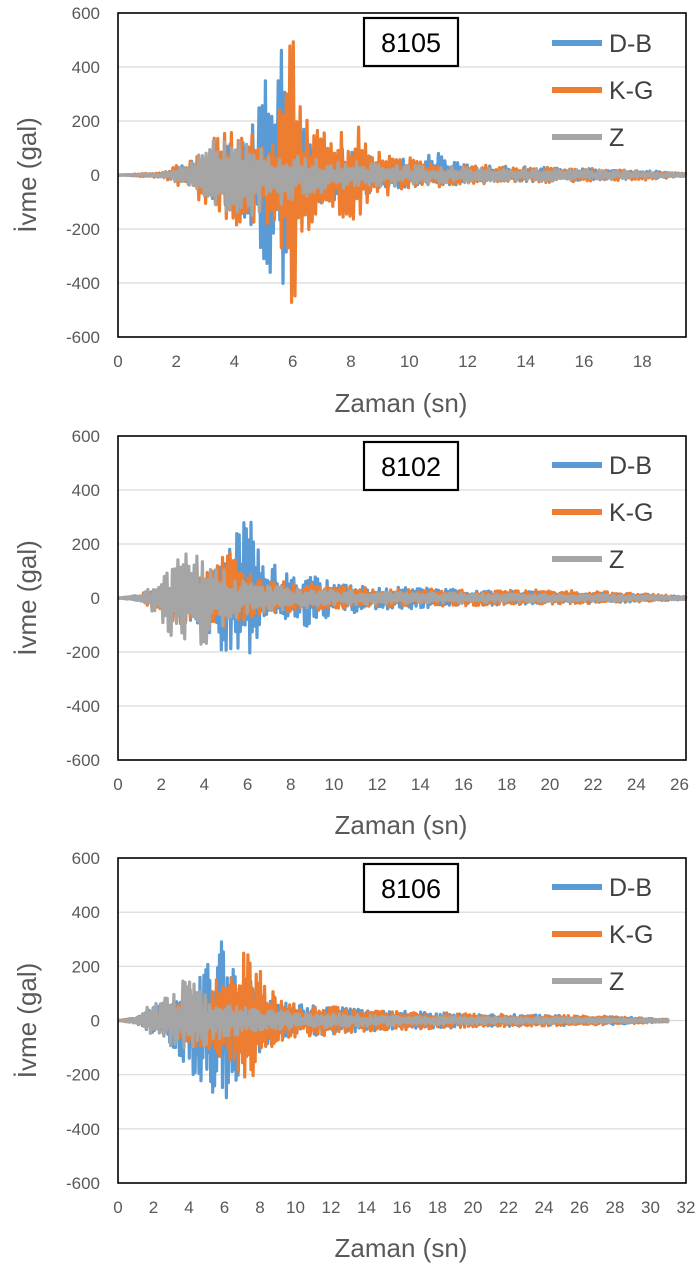 The width and height of the screenshot is (696, 1268). I want to click on station-label: 8102, so click(411, 467).